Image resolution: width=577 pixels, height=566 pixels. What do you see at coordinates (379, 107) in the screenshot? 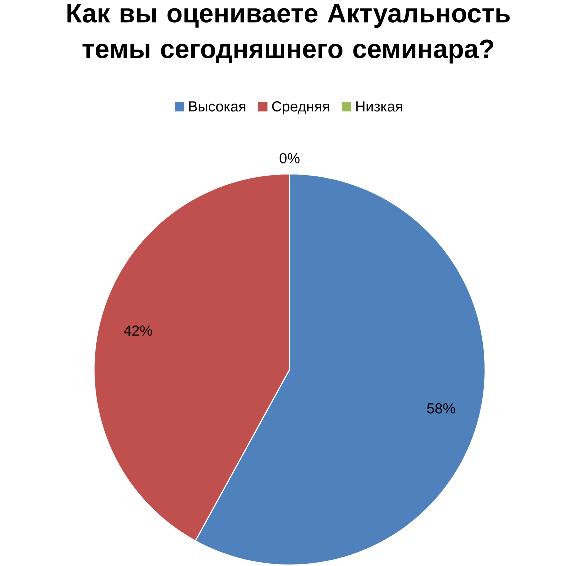
I see `legend-label: Низкая` at bounding box center [379, 107].